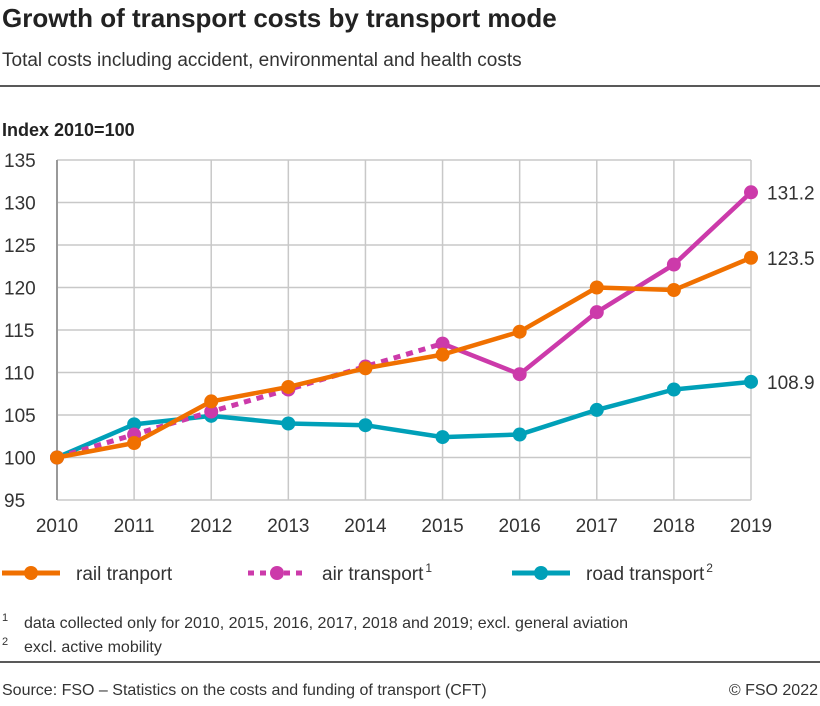  I want to click on y-tick-labels: 95 100 105 110 115 120 125 130 135, so click(20, 331).